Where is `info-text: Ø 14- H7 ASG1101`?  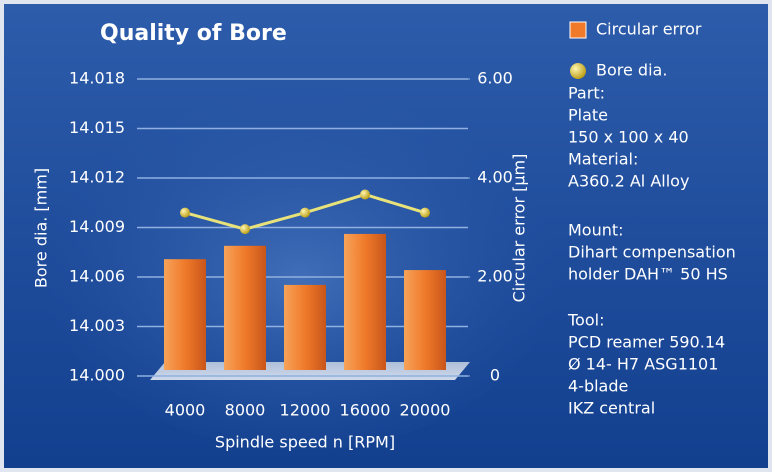
info-text: Ø 14- H7 ASG1101 is located at coordinates (643, 364).